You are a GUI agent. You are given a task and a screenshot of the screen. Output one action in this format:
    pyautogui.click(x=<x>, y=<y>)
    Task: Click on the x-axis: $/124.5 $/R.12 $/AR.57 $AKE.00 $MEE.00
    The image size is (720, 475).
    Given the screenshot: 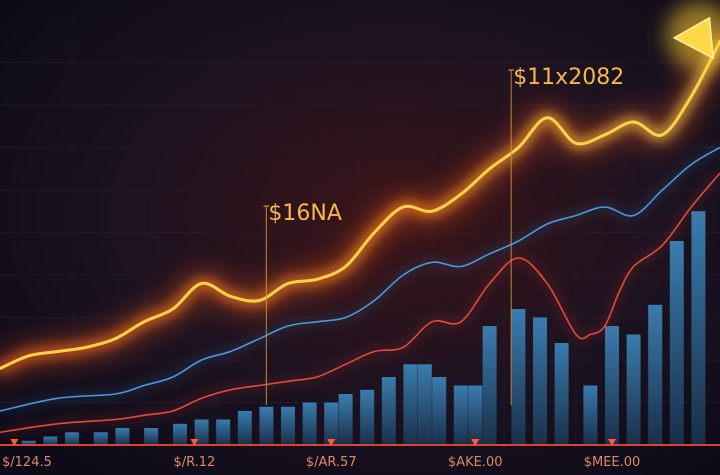 What is the action you would take?
    pyautogui.click(x=360, y=454)
    